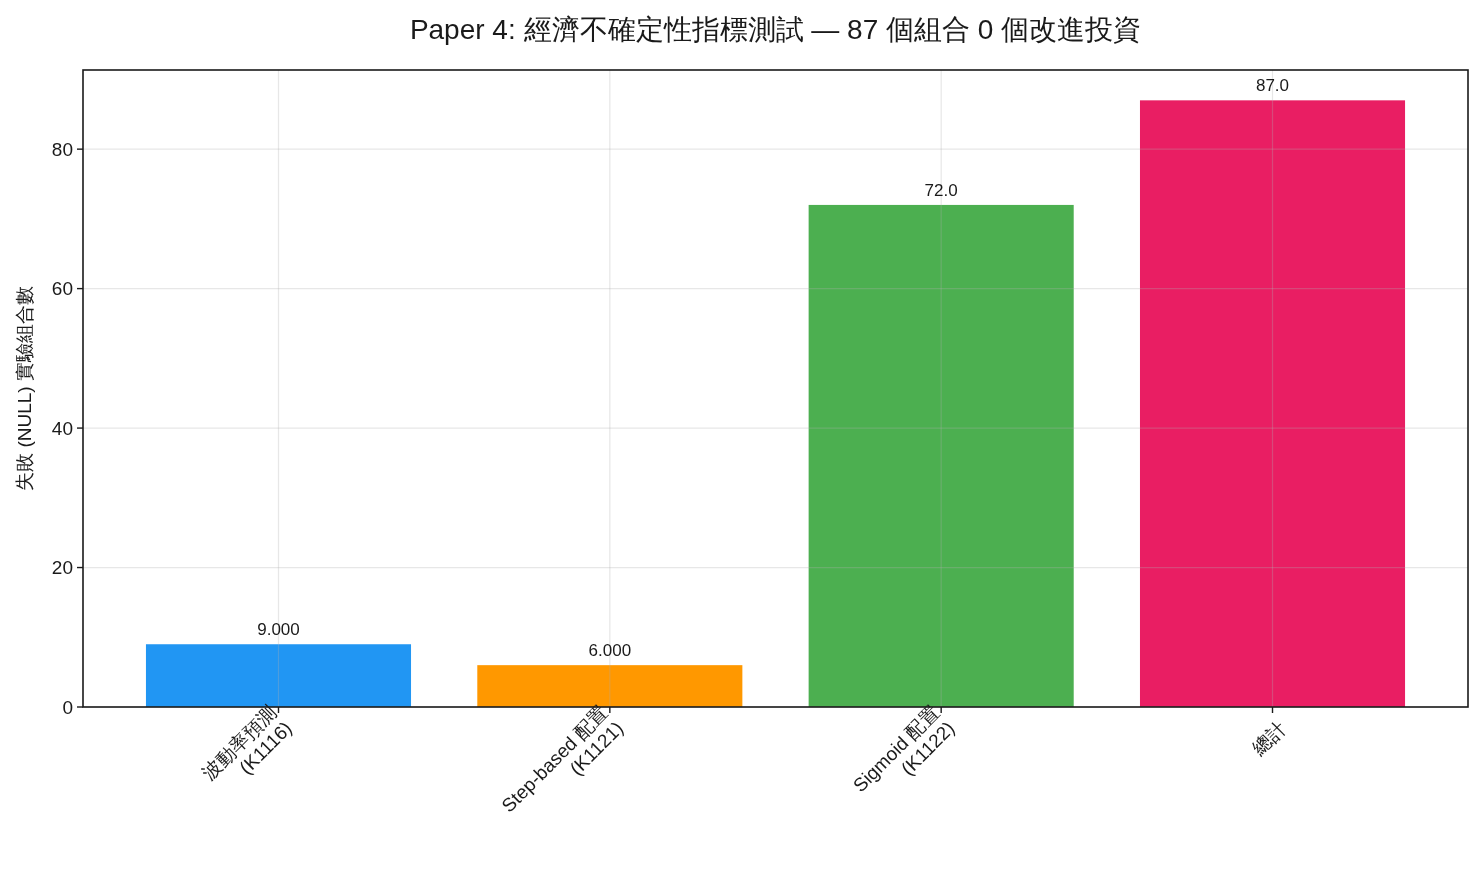  What do you see at coordinates (62, 149) in the screenshot?
I see `y-tick-label: 80` at bounding box center [62, 149].